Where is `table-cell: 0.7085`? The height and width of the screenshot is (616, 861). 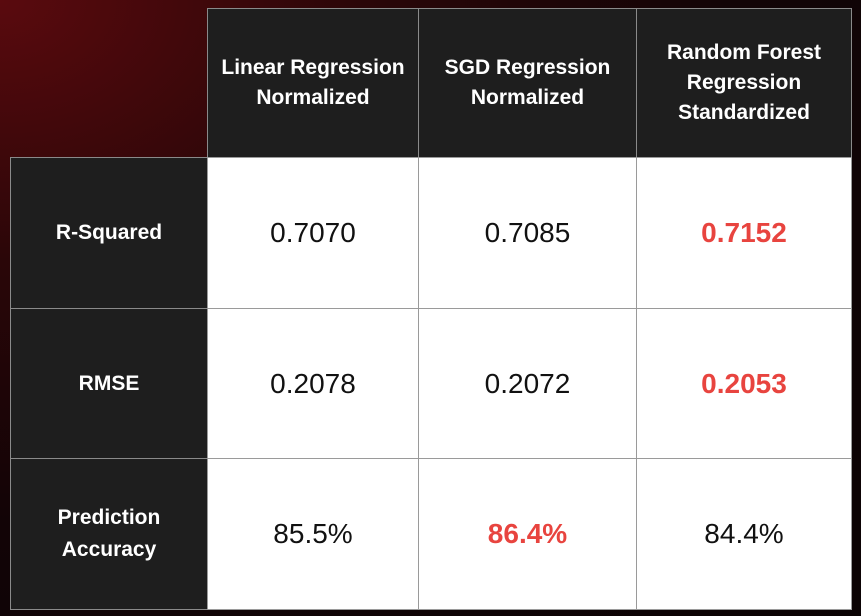
table-cell: 0.7085 is located at coordinates (527, 233).